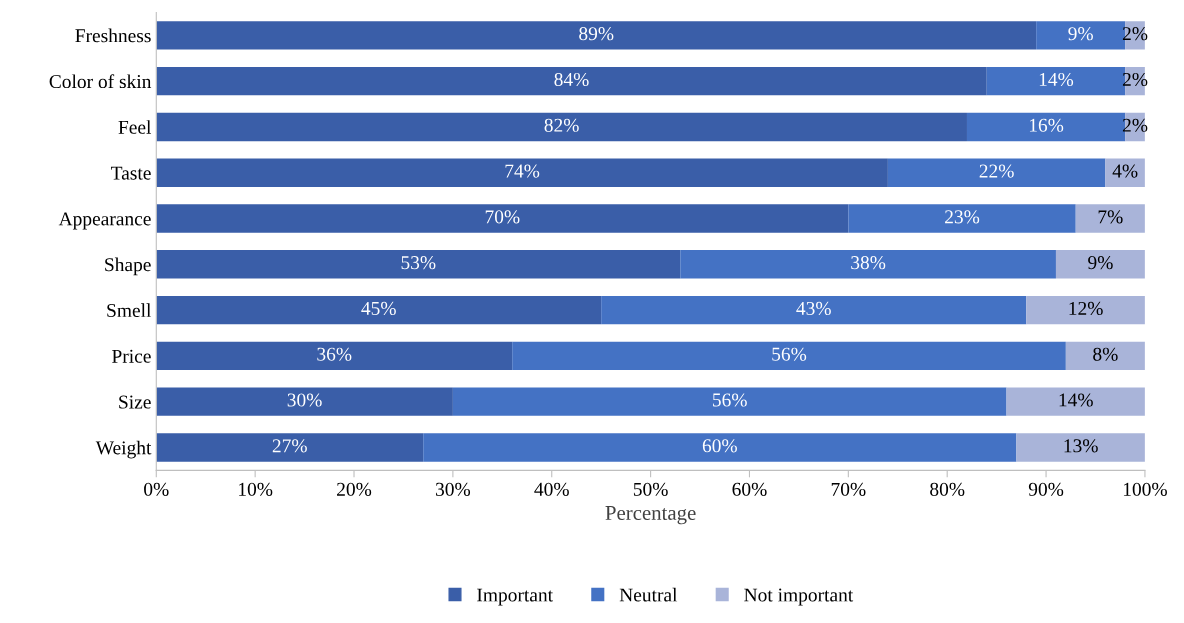 The width and height of the screenshot is (1184, 623). I want to click on data-label: 36%, so click(334, 354).